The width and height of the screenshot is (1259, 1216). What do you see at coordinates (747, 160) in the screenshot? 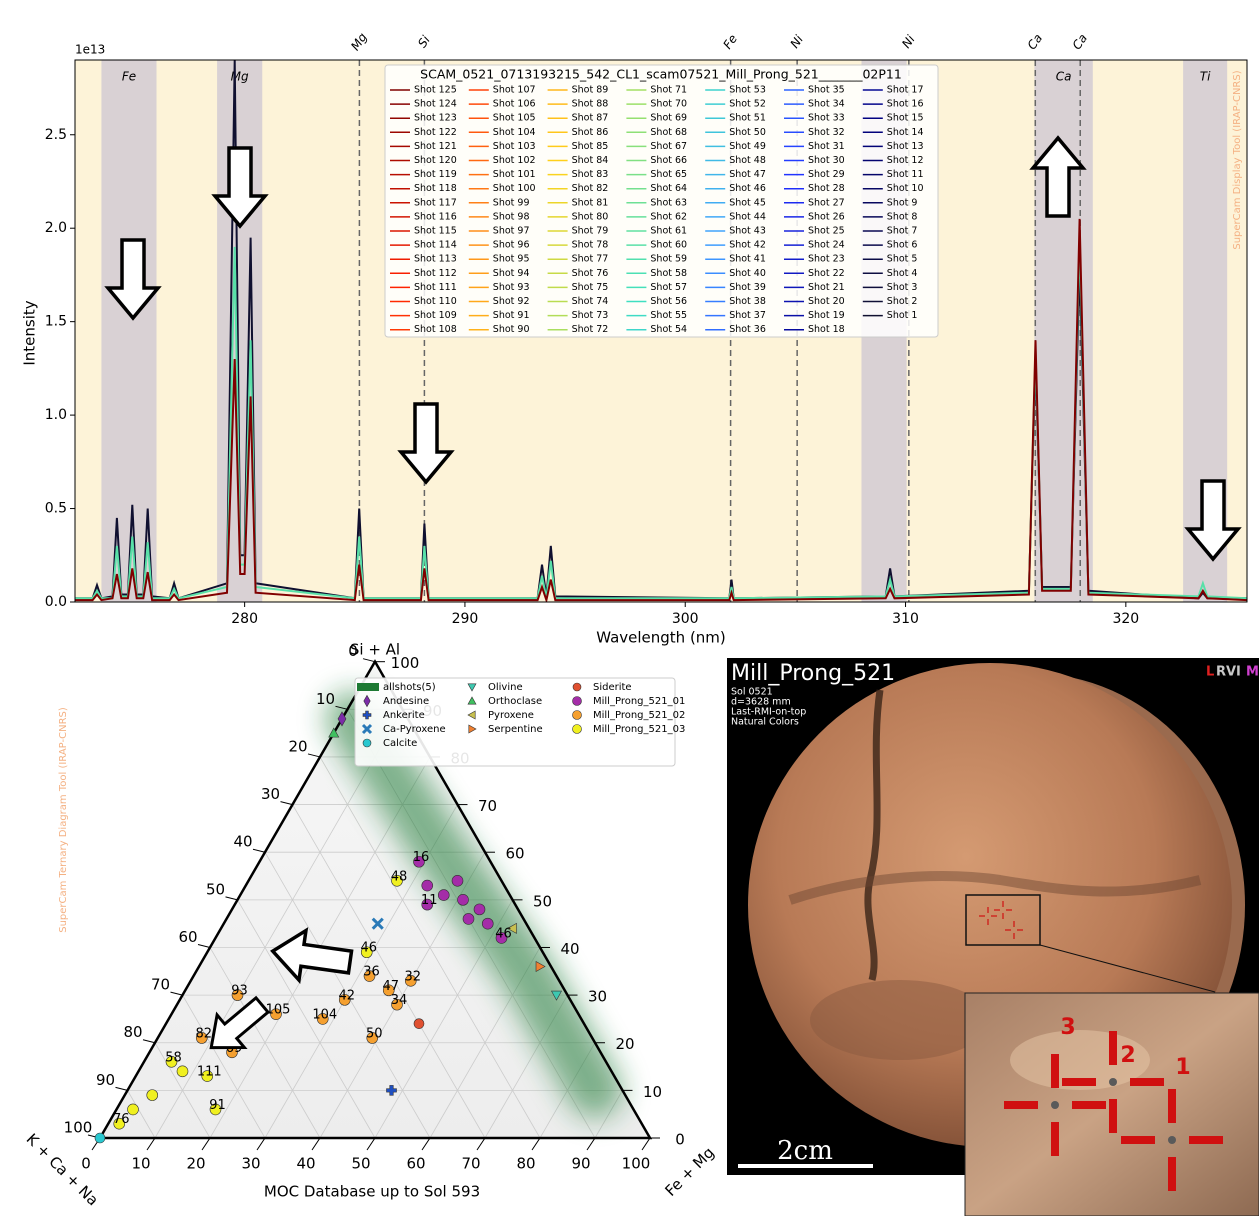
I see `legend-label: Shot 48` at bounding box center [747, 160].